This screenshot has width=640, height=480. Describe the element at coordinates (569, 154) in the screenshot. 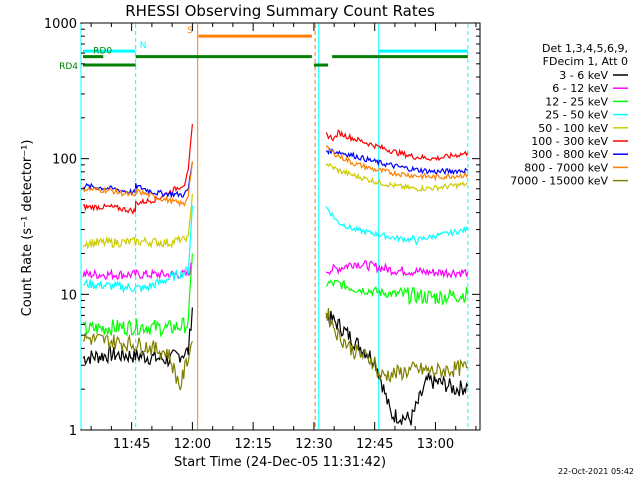

I see `legend-label-7: 300 - 800 keV` at that location.